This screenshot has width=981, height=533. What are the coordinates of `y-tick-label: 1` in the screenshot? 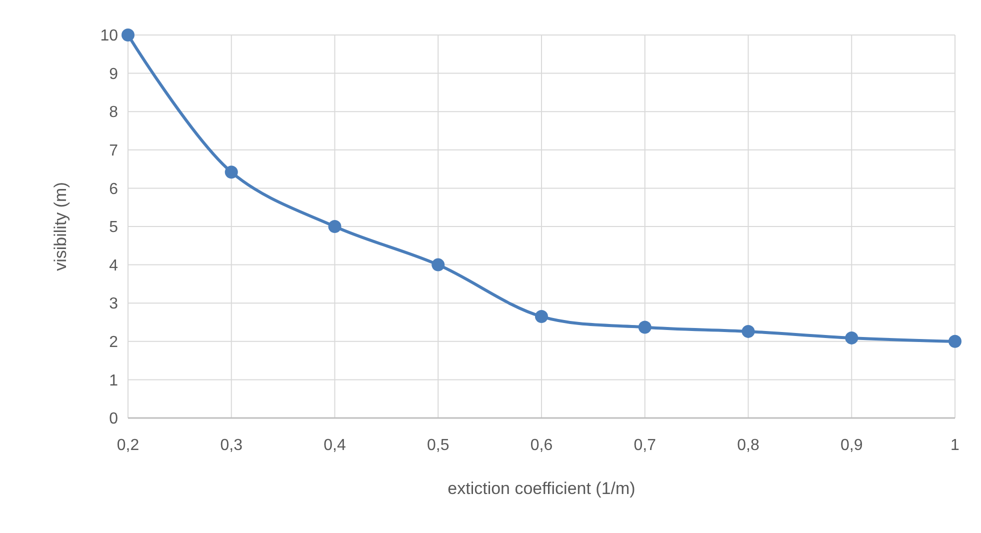 It's located at (113, 381).